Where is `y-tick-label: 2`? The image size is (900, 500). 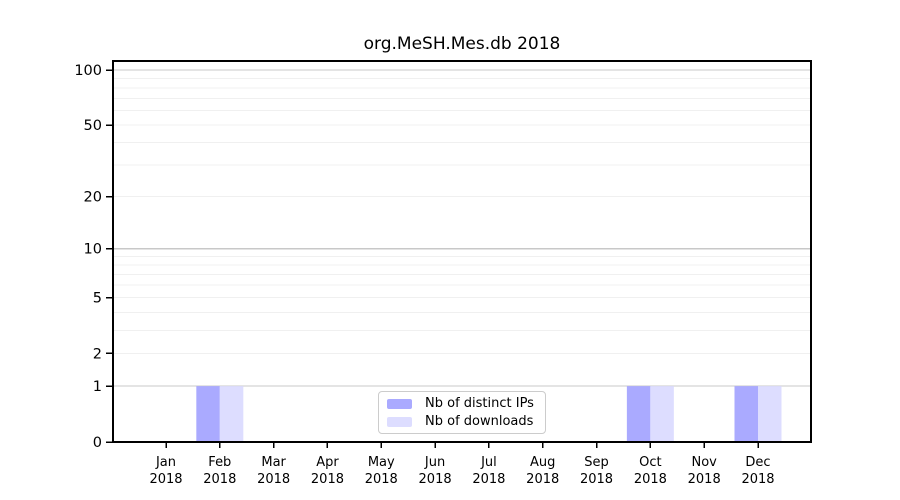
y-tick-label: 2 is located at coordinates (97, 354).